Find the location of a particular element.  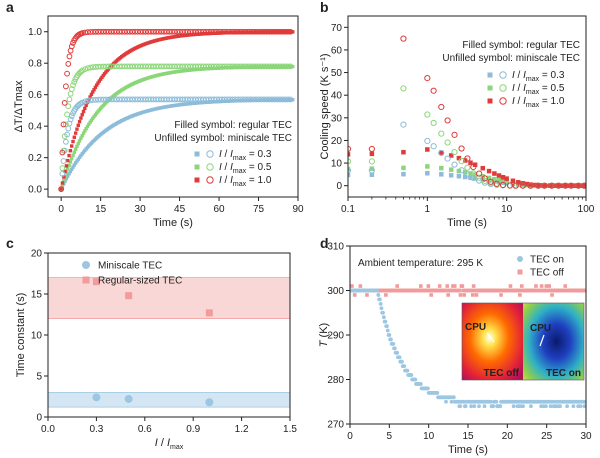

panel-label-c: c is located at coordinates (10, 243).